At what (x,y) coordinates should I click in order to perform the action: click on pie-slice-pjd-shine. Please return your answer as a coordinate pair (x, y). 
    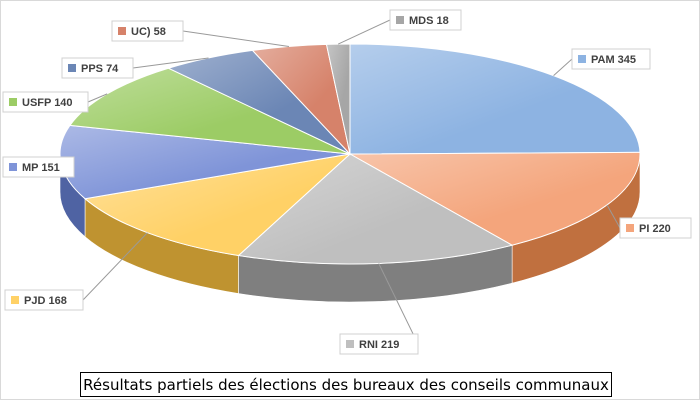
    Looking at the image, I should click on (218, 205).